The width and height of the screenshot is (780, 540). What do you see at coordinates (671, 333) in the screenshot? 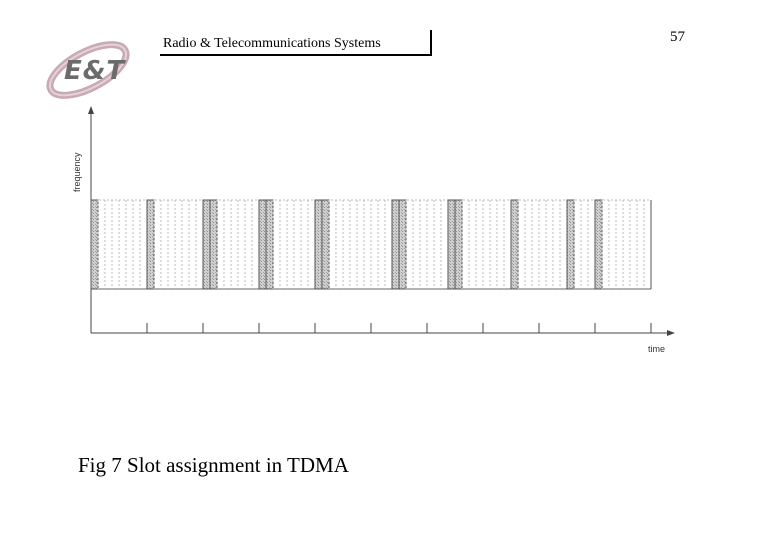
I see `x-axis-arrow` at bounding box center [671, 333].